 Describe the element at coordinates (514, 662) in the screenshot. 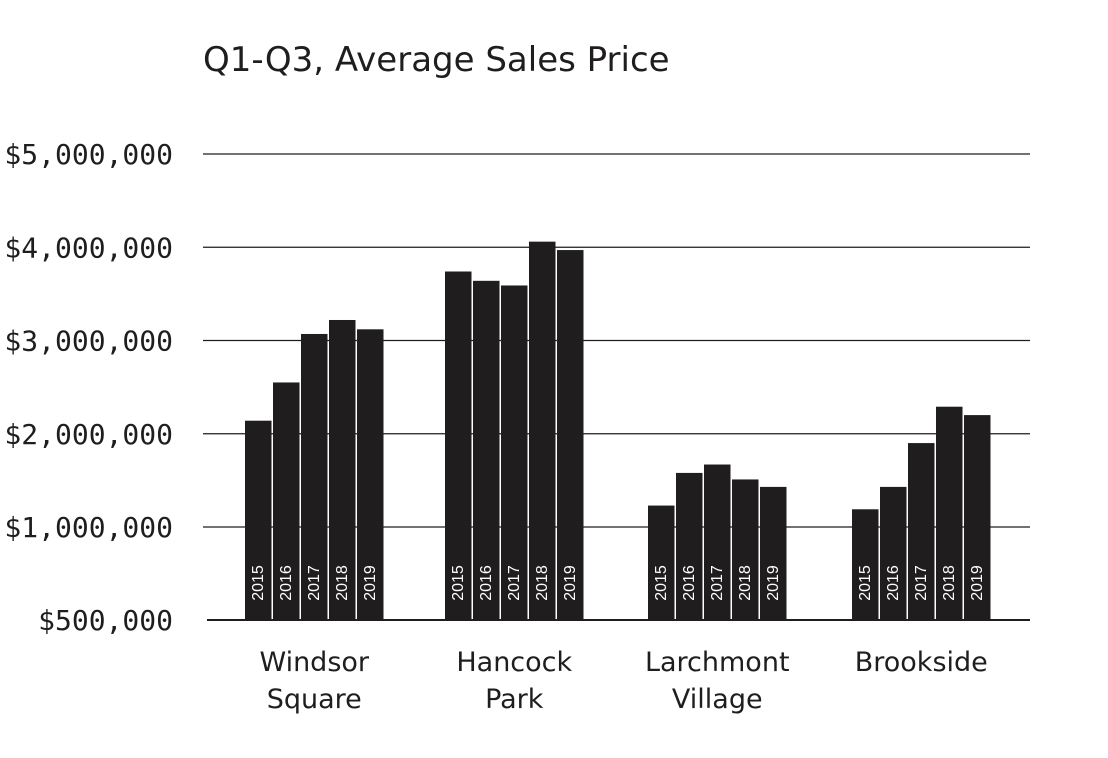

I see `x-category-label: Hancock` at that location.